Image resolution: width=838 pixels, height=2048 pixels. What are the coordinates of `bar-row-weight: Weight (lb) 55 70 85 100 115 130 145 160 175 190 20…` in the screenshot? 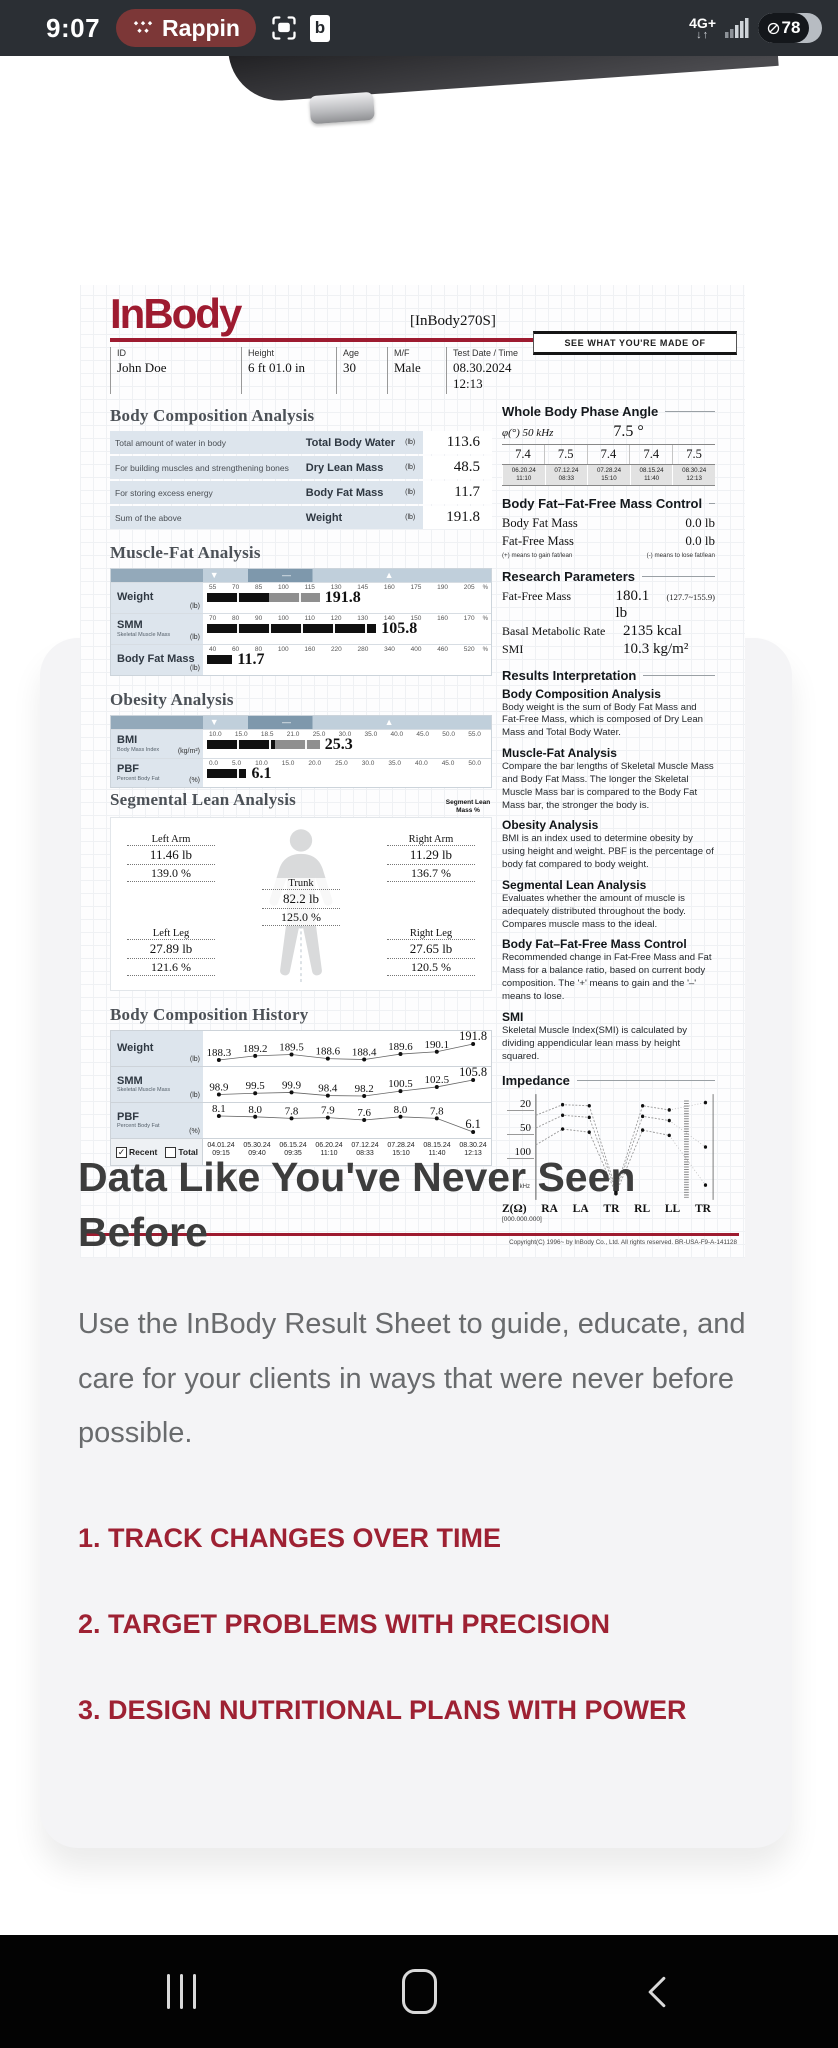 It's located at (301, 597).